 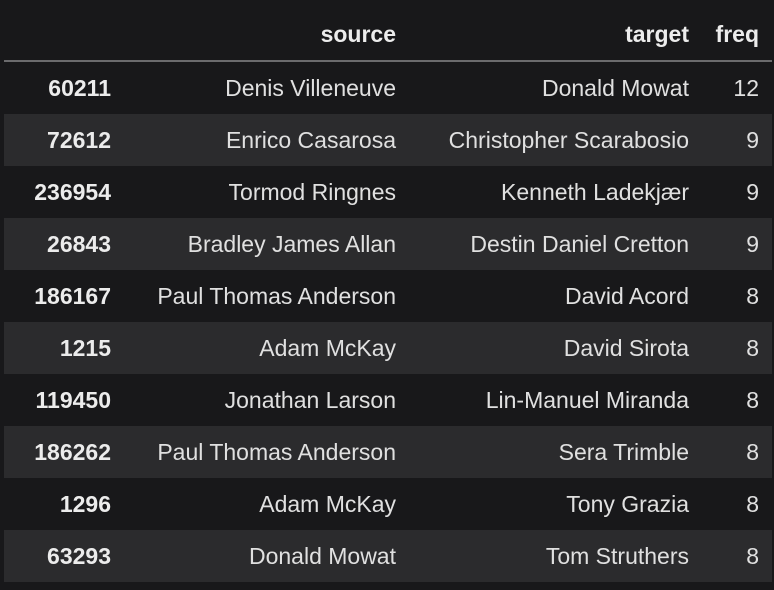 What do you see at coordinates (579, 243) in the screenshot?
I see `cell-target: Destin Daniel Cretton` at bounding box center [579, 243].